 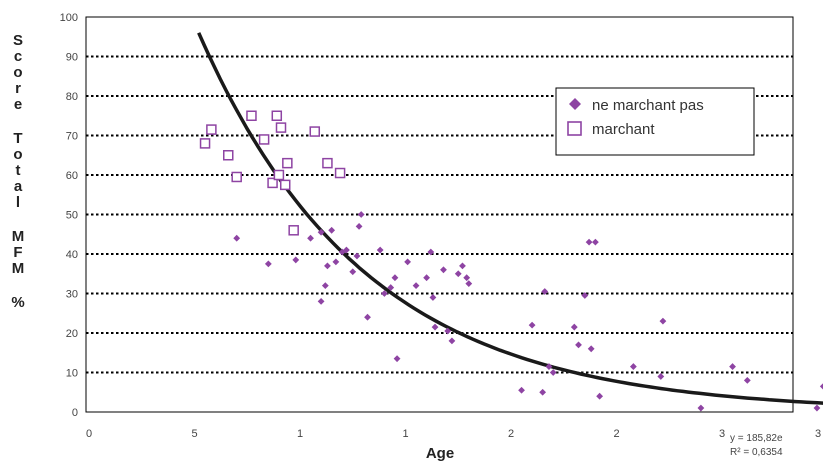 What do you see at coordinates (574, 128) in the screenshot?
I see `legend-marker-square` at bounding box center [574, 128].